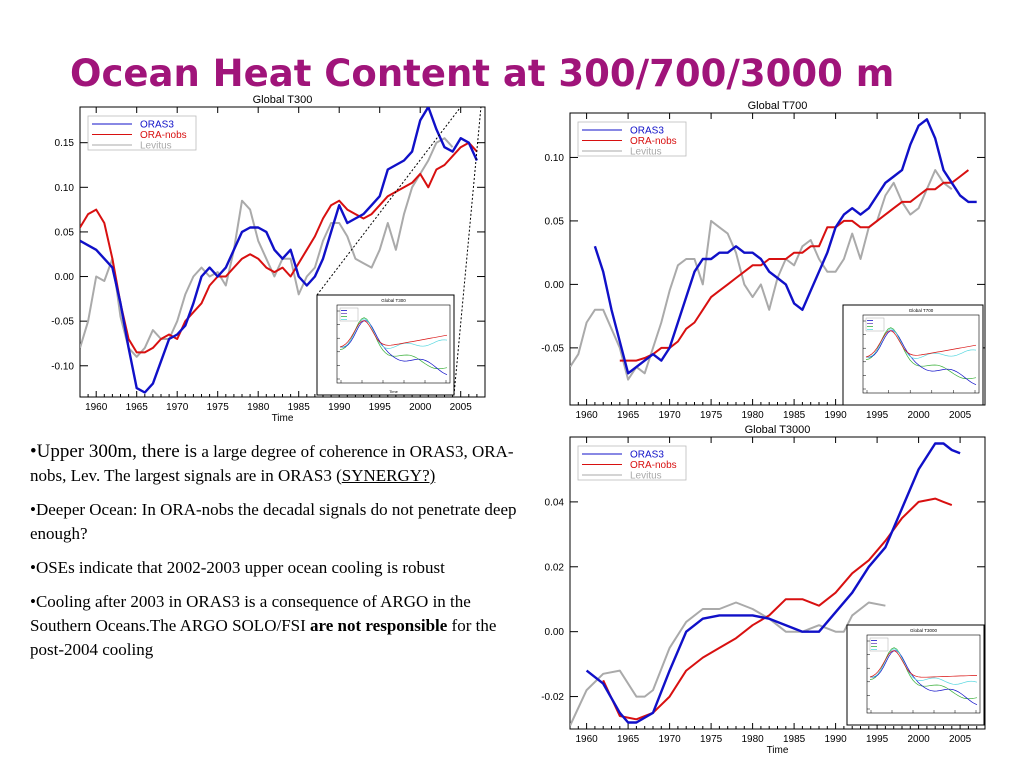  Describe the element at coordinates (778, 106) in the screenshot. I see `chart-title: Global T700` at that location.